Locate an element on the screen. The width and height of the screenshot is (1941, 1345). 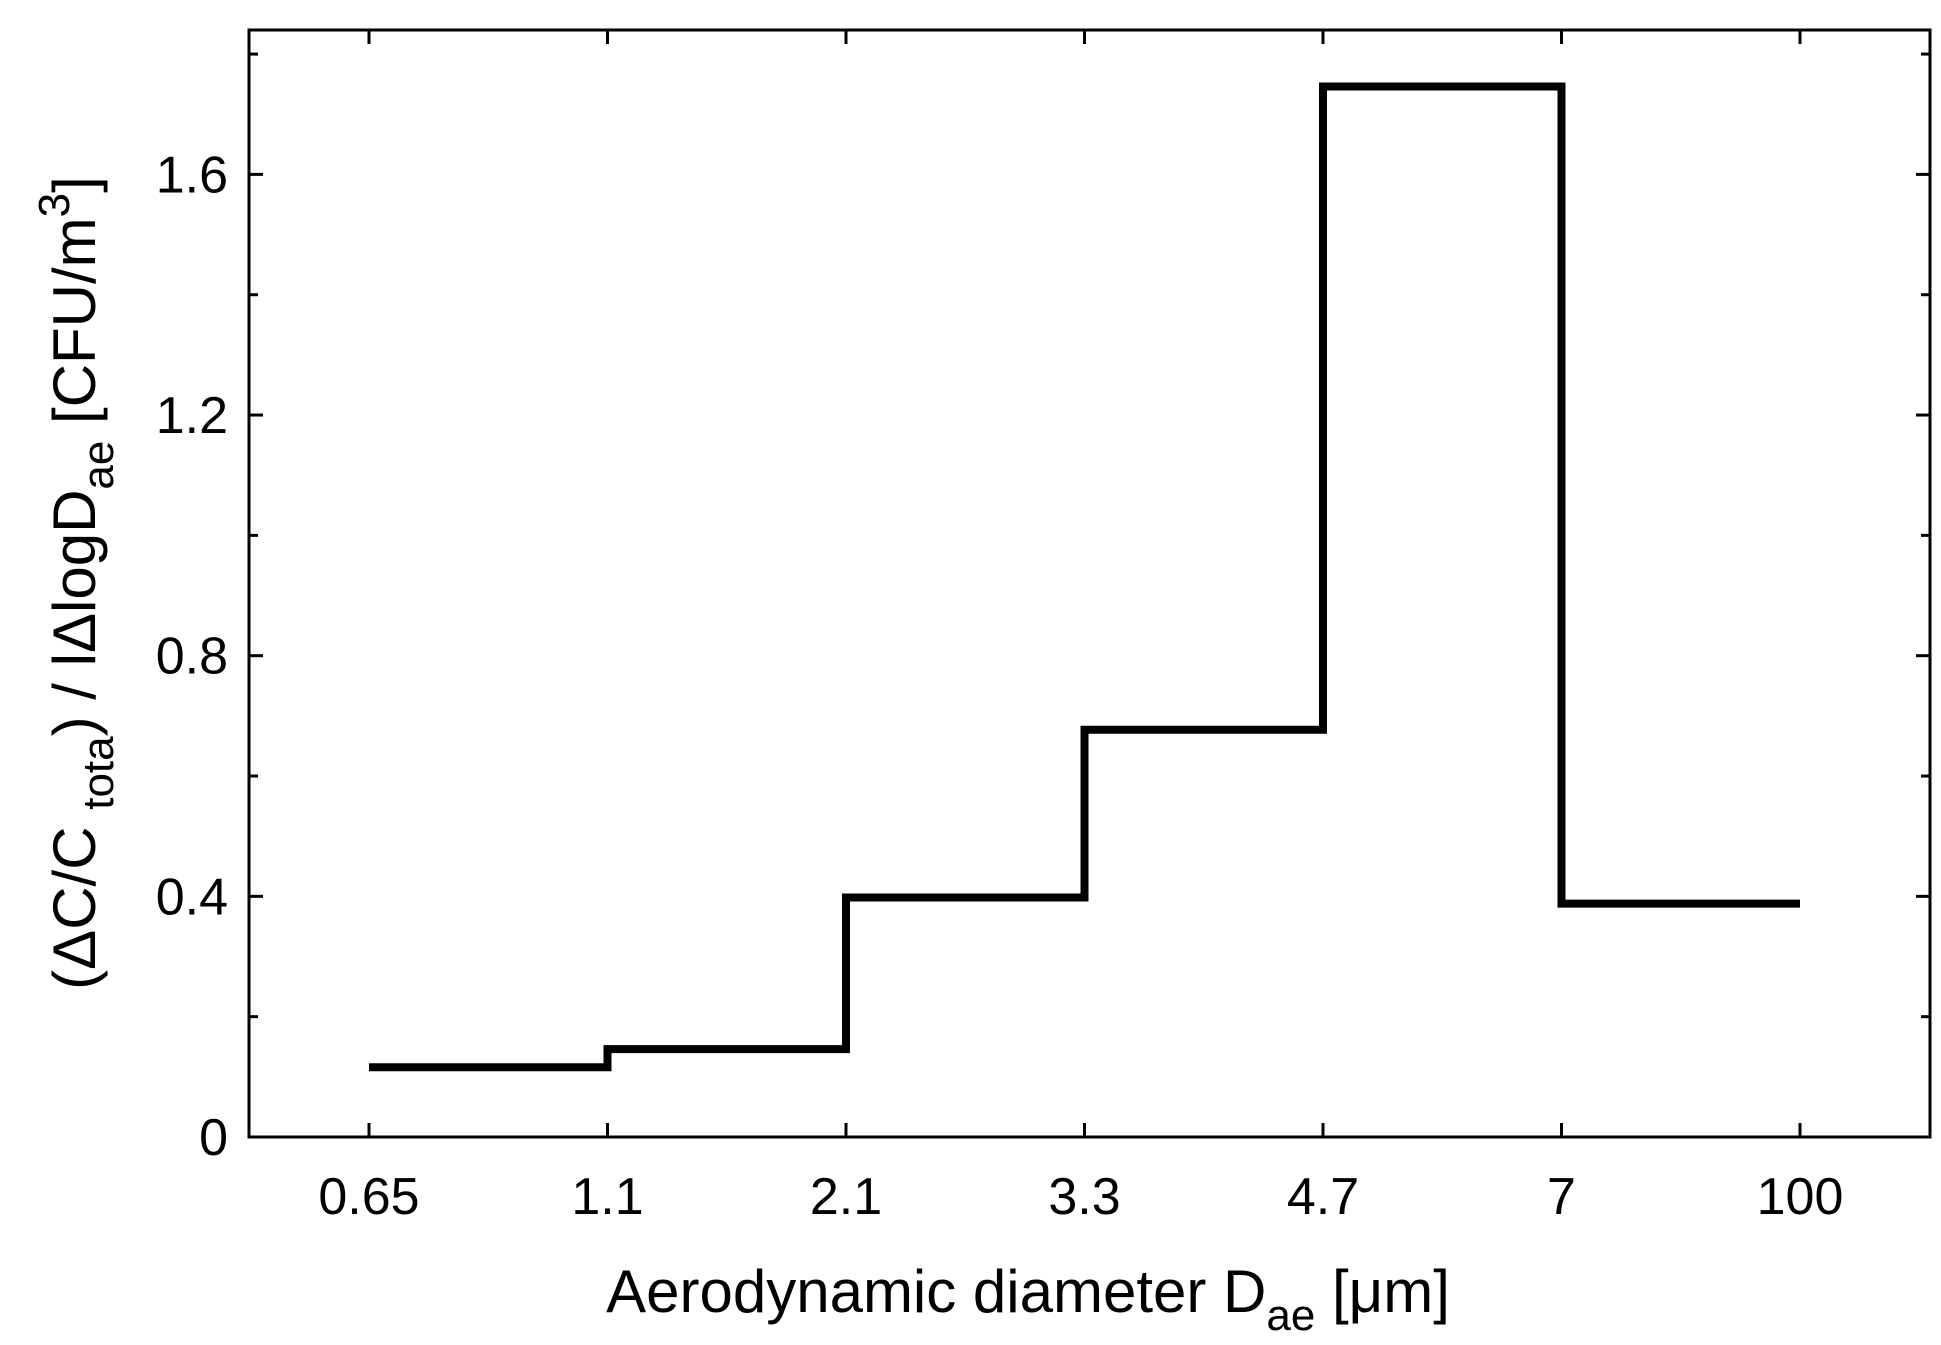
y-tick-label: 0.8 is located at coordinates (192, 657).